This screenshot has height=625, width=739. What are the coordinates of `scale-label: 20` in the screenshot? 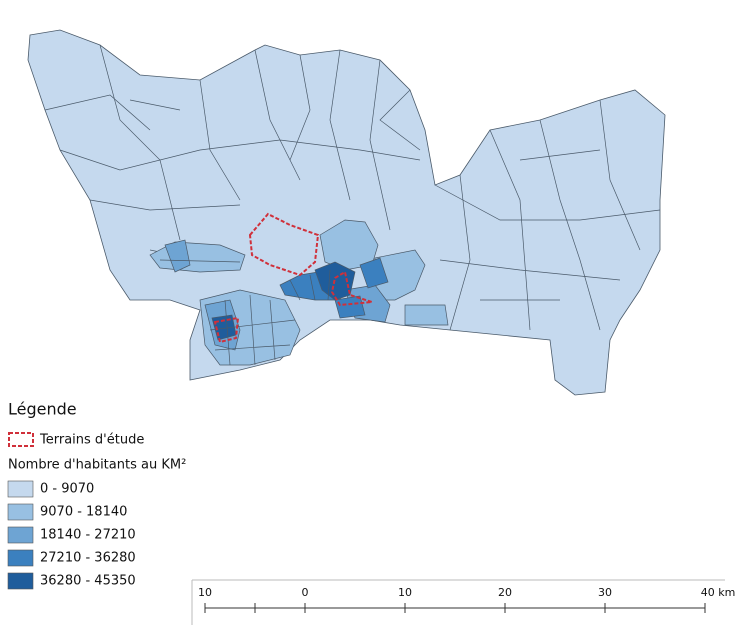 It's located at (505, 592).